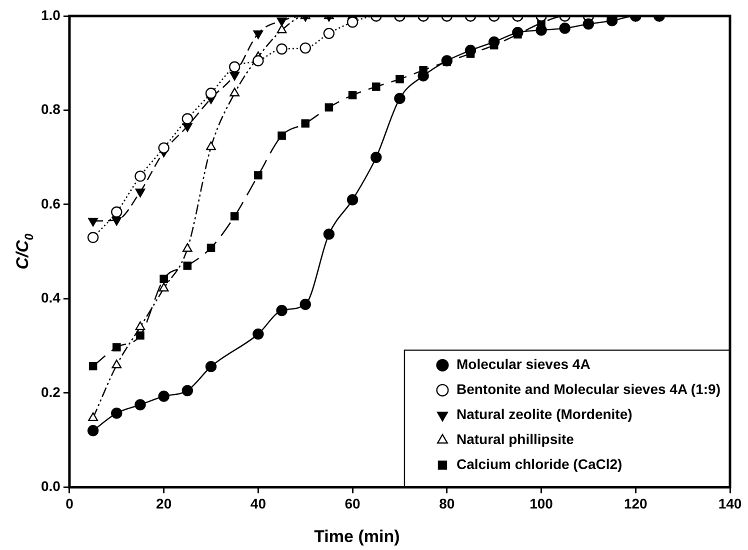 This screenshot has height=550, width=748. Describe the element at coordinates (50, 14) in the screenshot. I see `y-tick-label: 1.0` at that location.